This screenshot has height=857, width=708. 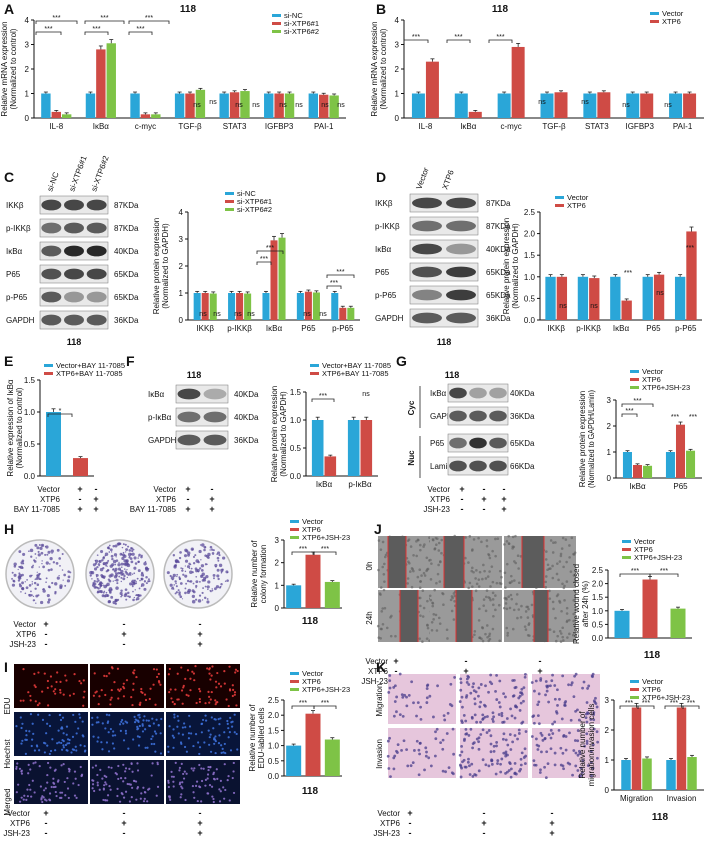 What do you see at coordinates (444, 416) in the screenshot?
I see `blot-row-label: GAPDH` at bounding box center [444, 416].